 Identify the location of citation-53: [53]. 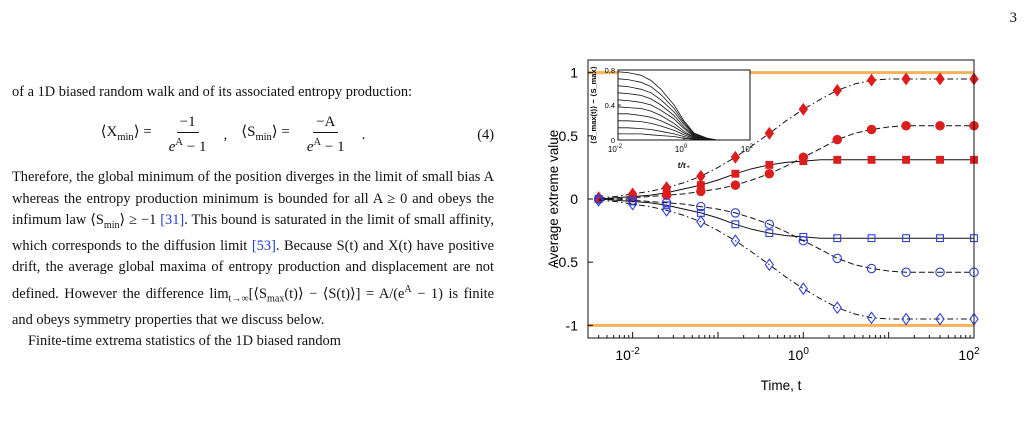
(263, 246).